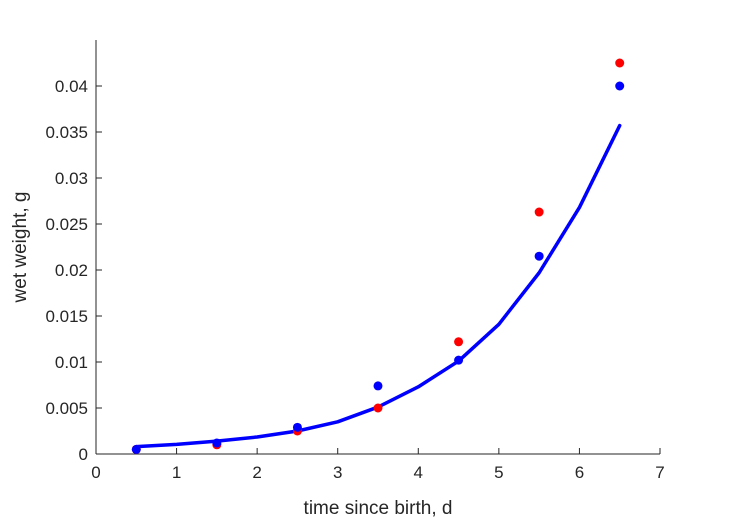 Image resolution: width=729 pixels, height=521 pixels. I want to click on y-tick-label: 0.015, so click(66, 316).